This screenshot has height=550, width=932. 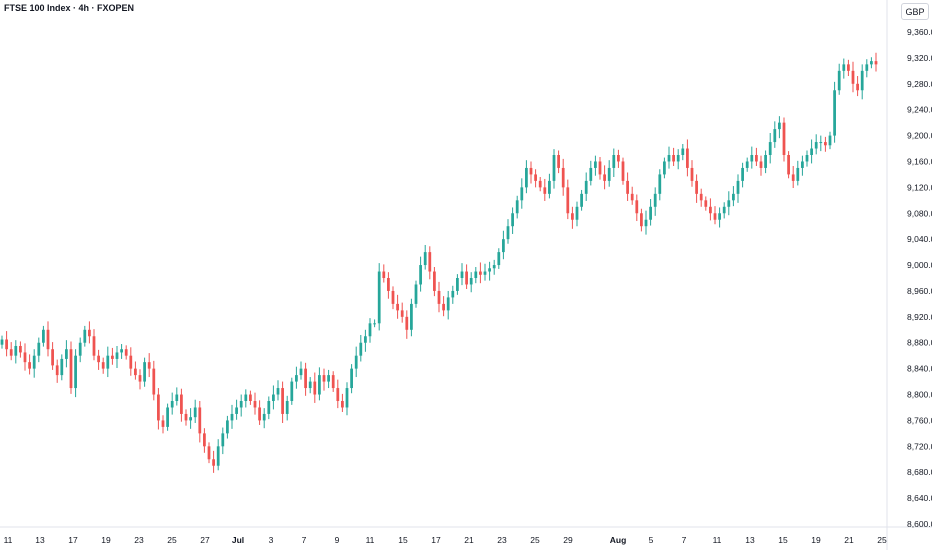 I want to click on y-tick-label: 9,080.0, so click(x=919, y=213).